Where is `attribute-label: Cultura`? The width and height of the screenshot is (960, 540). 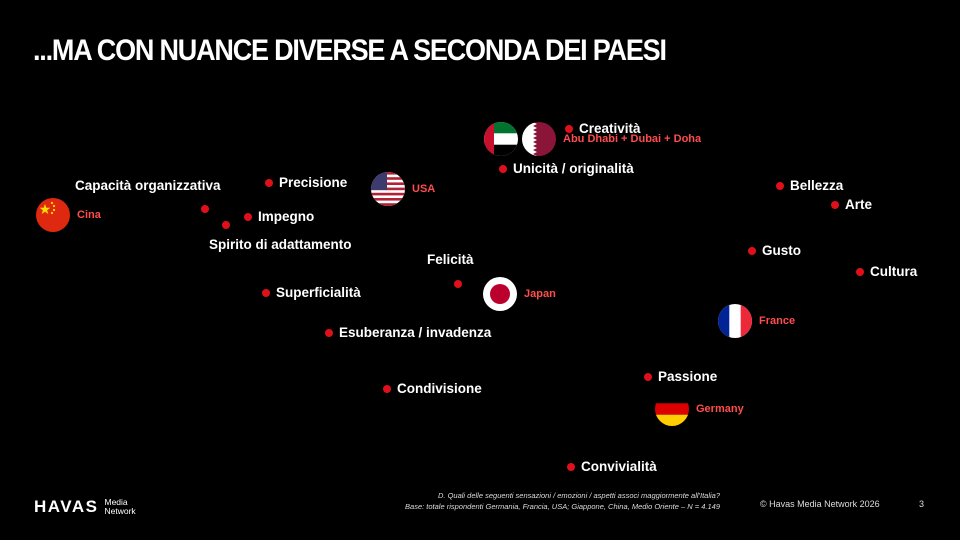
attribute-label: Cultura is located at coordinates (894, 271).